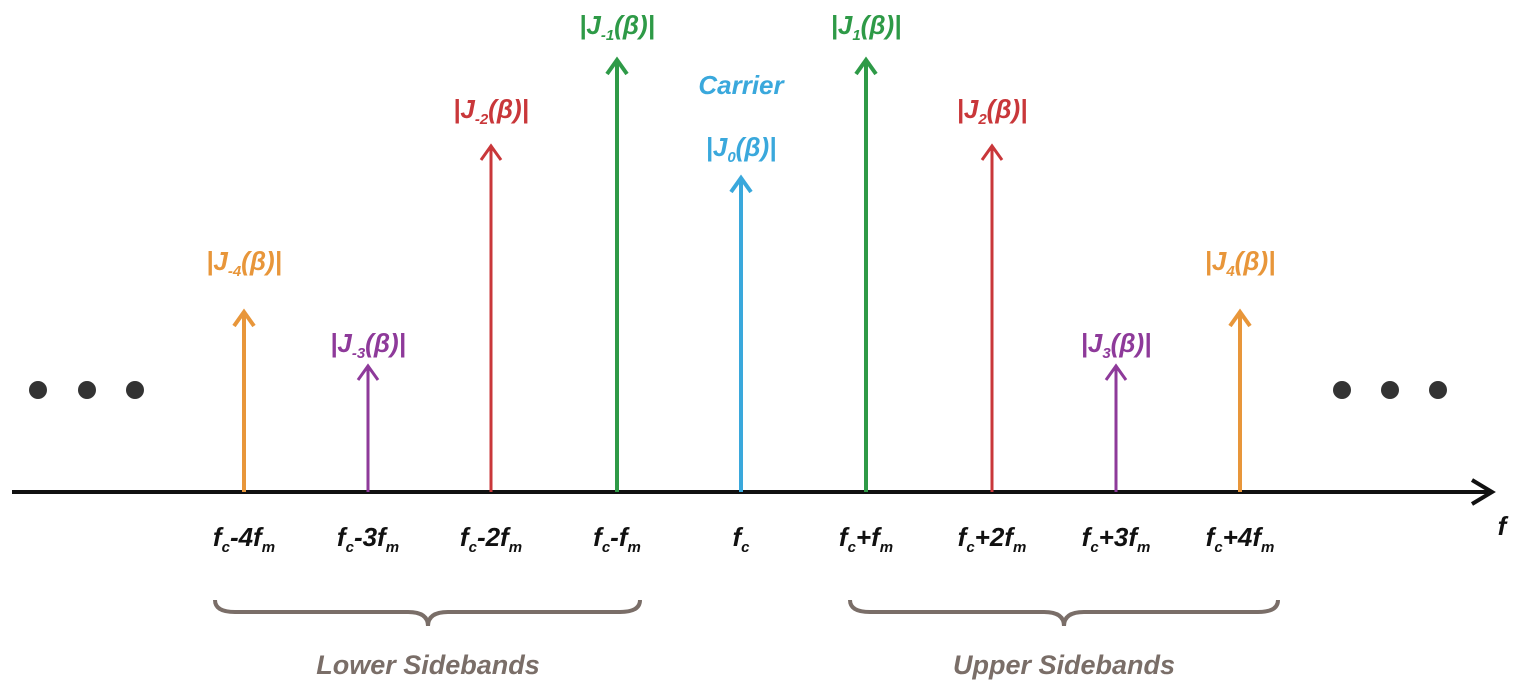  What do you see at coordinates (359, 353) in the screenshot?
I see `subscript: -3` at bounding box center [359, 353].